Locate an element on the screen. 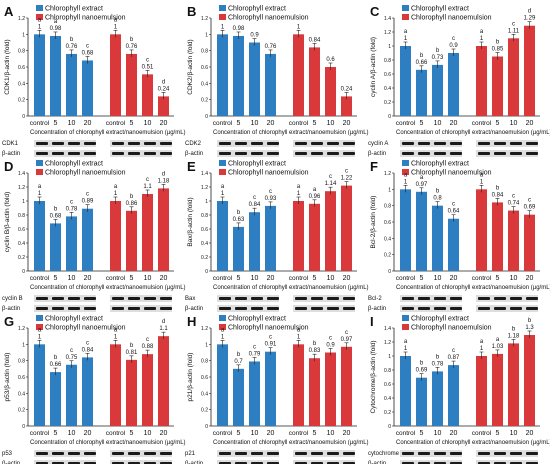 Image resolution: width=550 pixels, height=464 pixels. y-tick-label: 1.2 is located at coordinates (387, 174).